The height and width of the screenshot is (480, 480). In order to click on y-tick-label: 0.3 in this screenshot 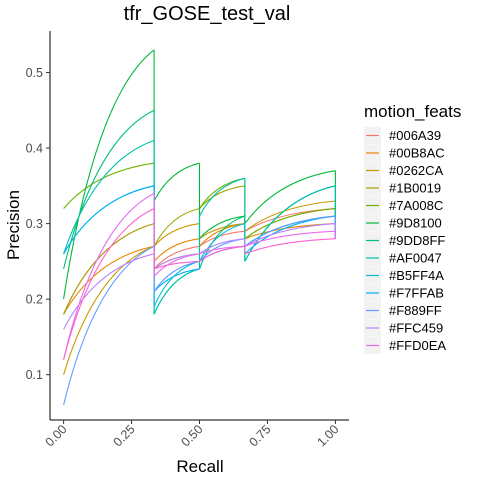, I will do `click(34, 224)`.